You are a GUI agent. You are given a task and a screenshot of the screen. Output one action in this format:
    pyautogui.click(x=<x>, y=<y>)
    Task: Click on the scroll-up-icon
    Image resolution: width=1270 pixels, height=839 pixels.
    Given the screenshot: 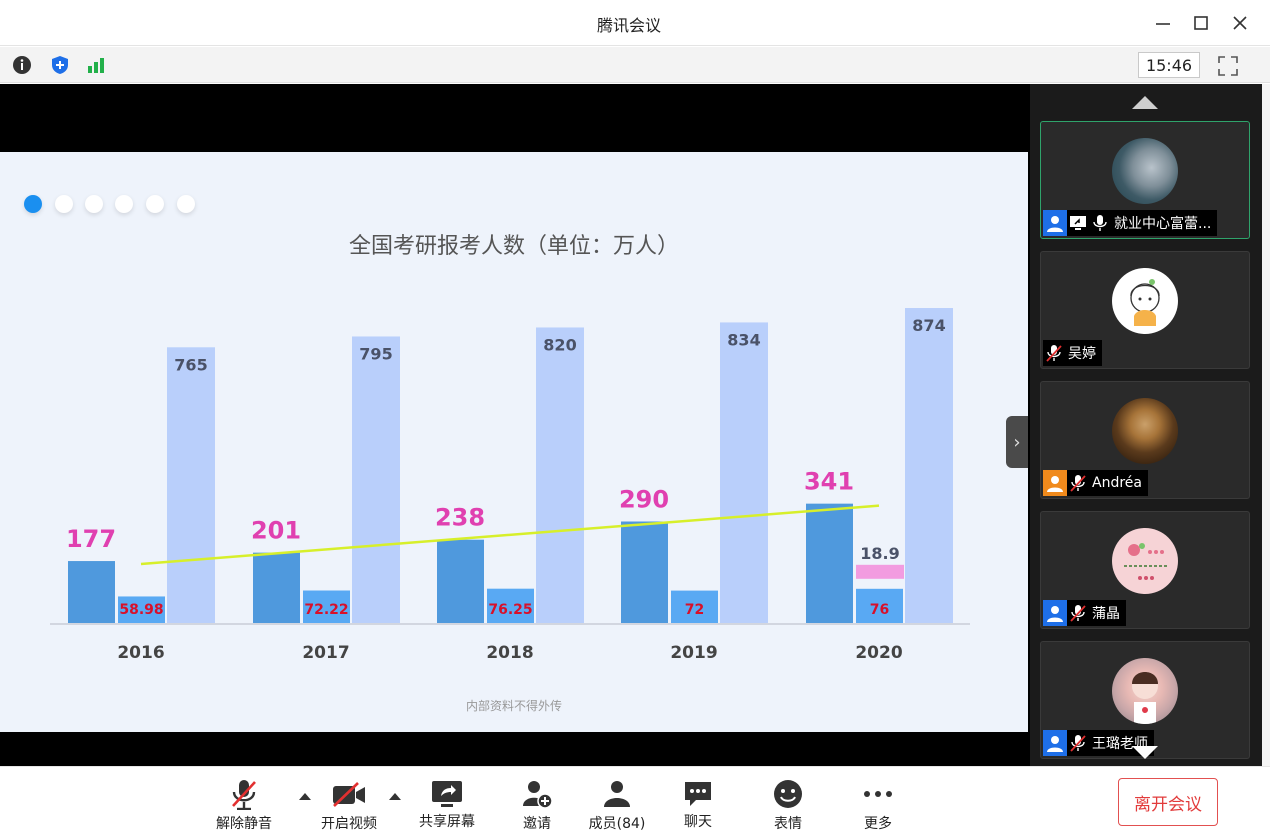 What is the action you would take?
    pyautogui.click(x=1145, y=102)
    